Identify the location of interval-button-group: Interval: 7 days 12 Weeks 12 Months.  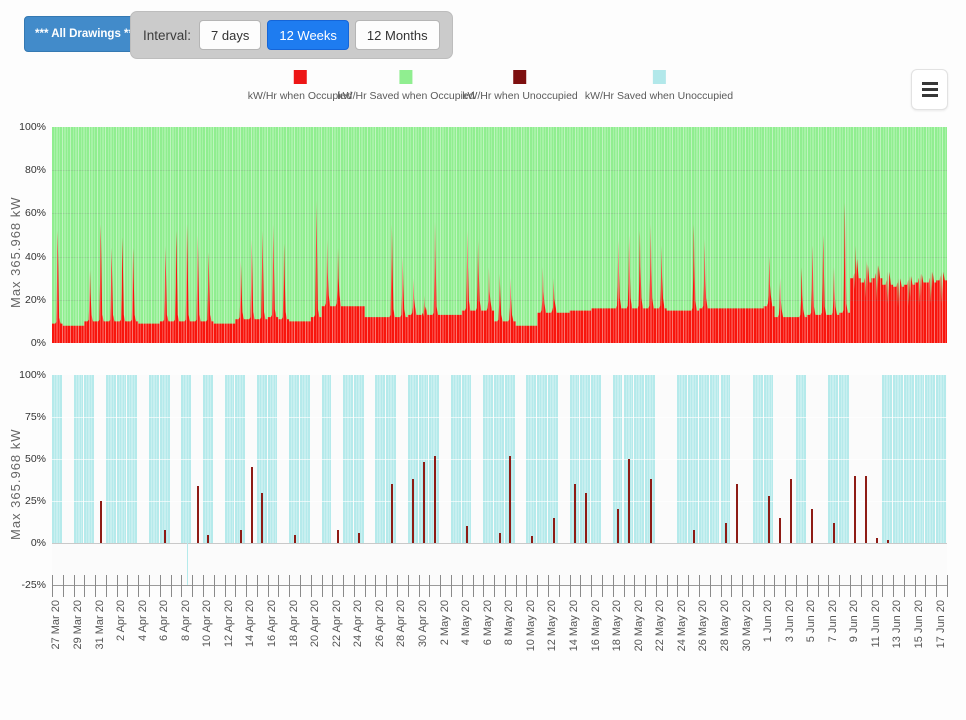
(291, 35).